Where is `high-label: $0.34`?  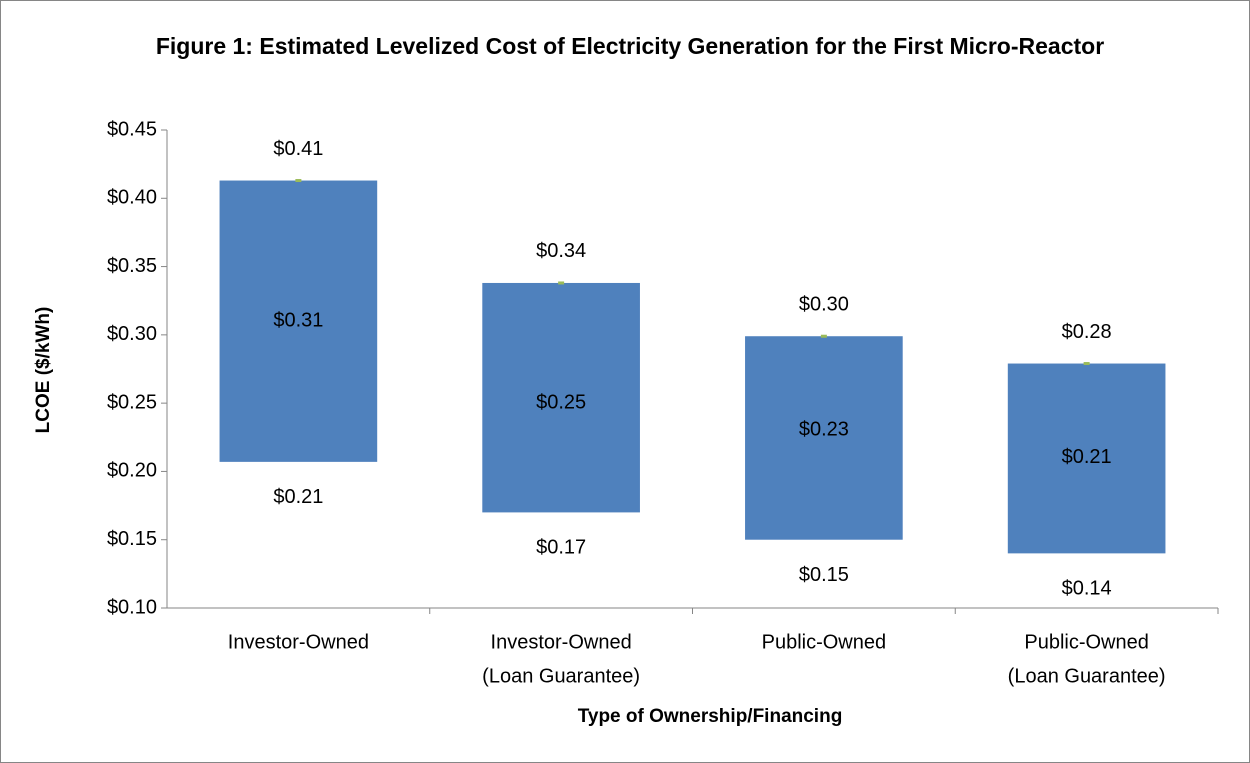
high-label: $0.34 is located at coordinates (561, 251).